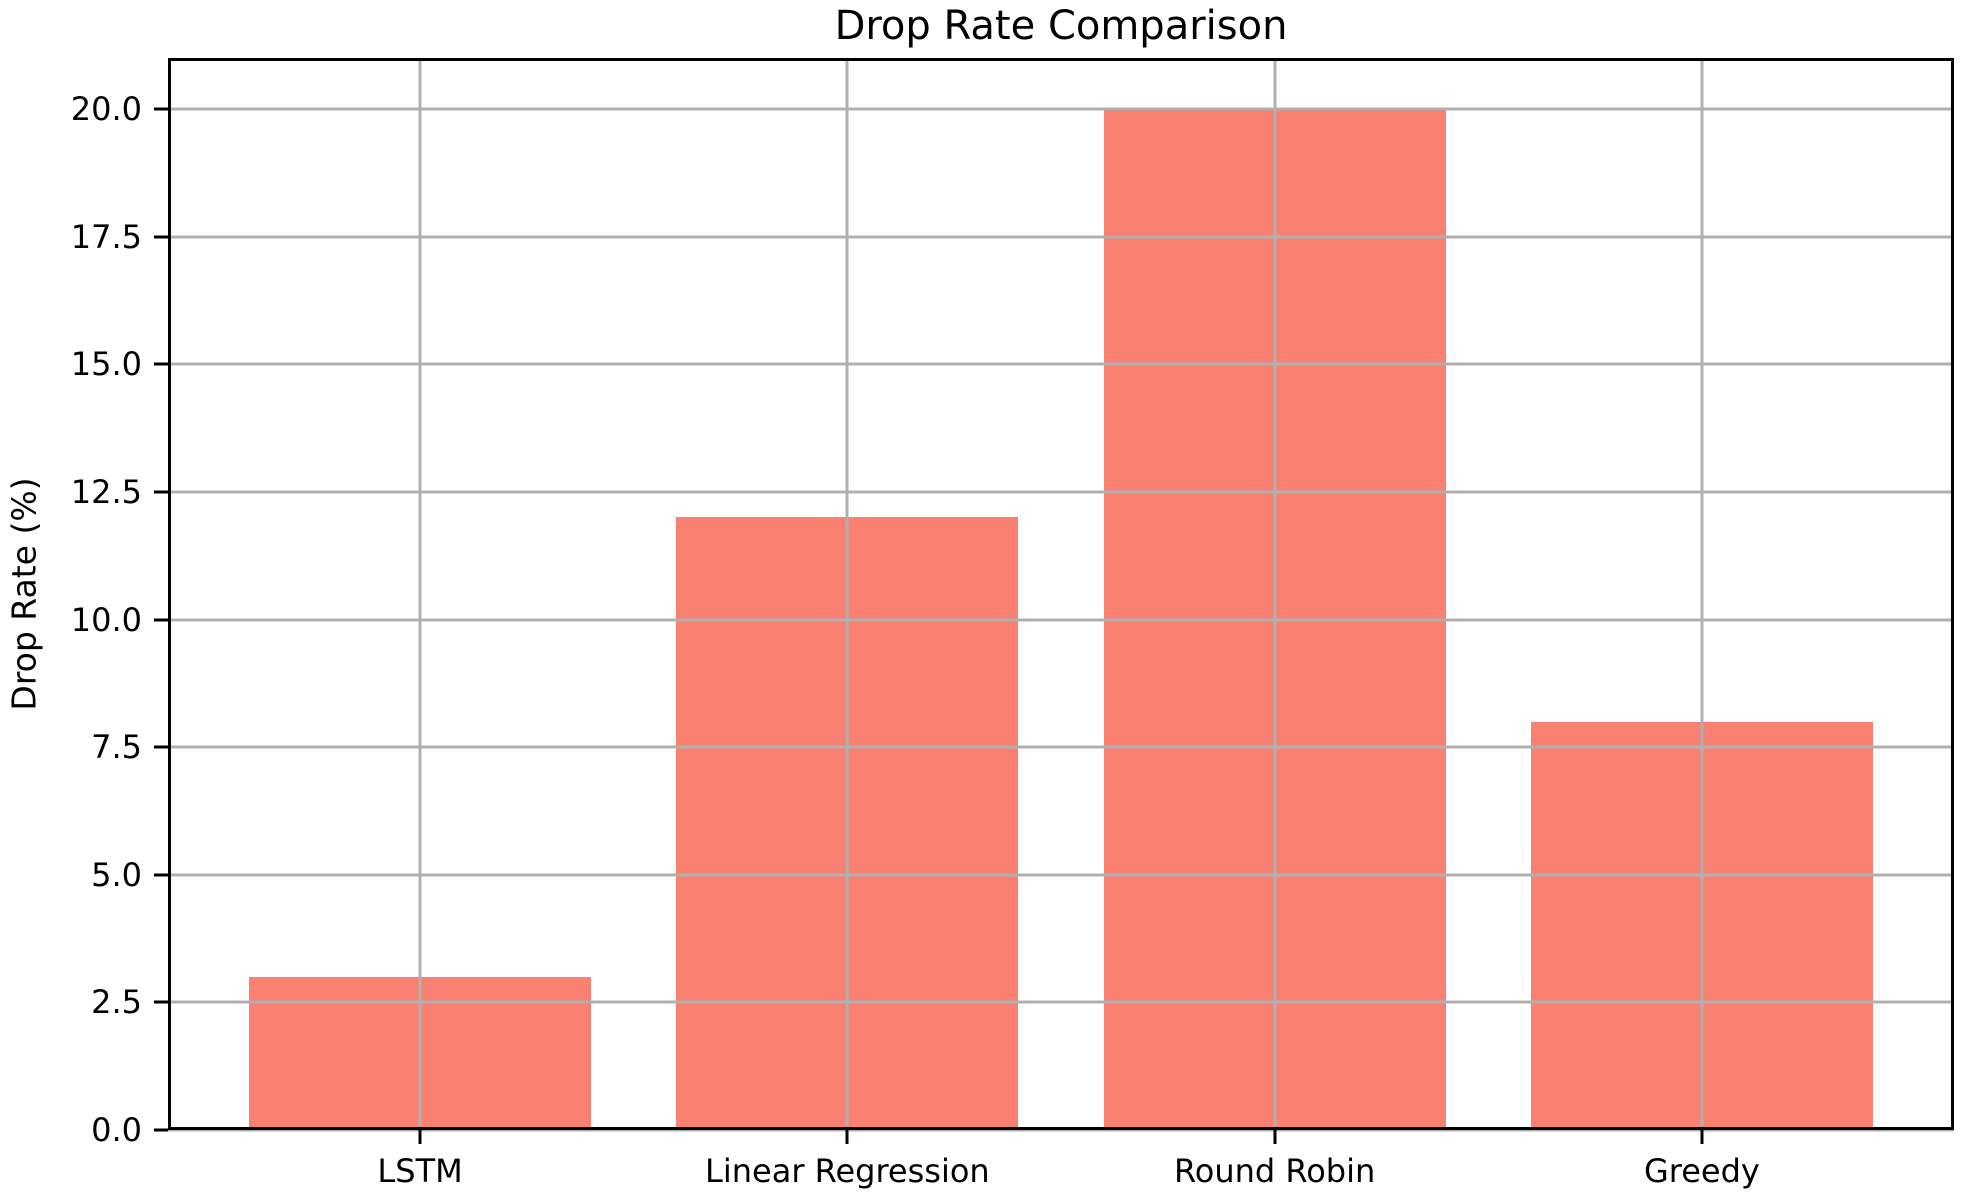  Describe the element at coordinates (420, 1171) in the screenshot. I see `x-tick-label-lstm: LSTM` at that location.